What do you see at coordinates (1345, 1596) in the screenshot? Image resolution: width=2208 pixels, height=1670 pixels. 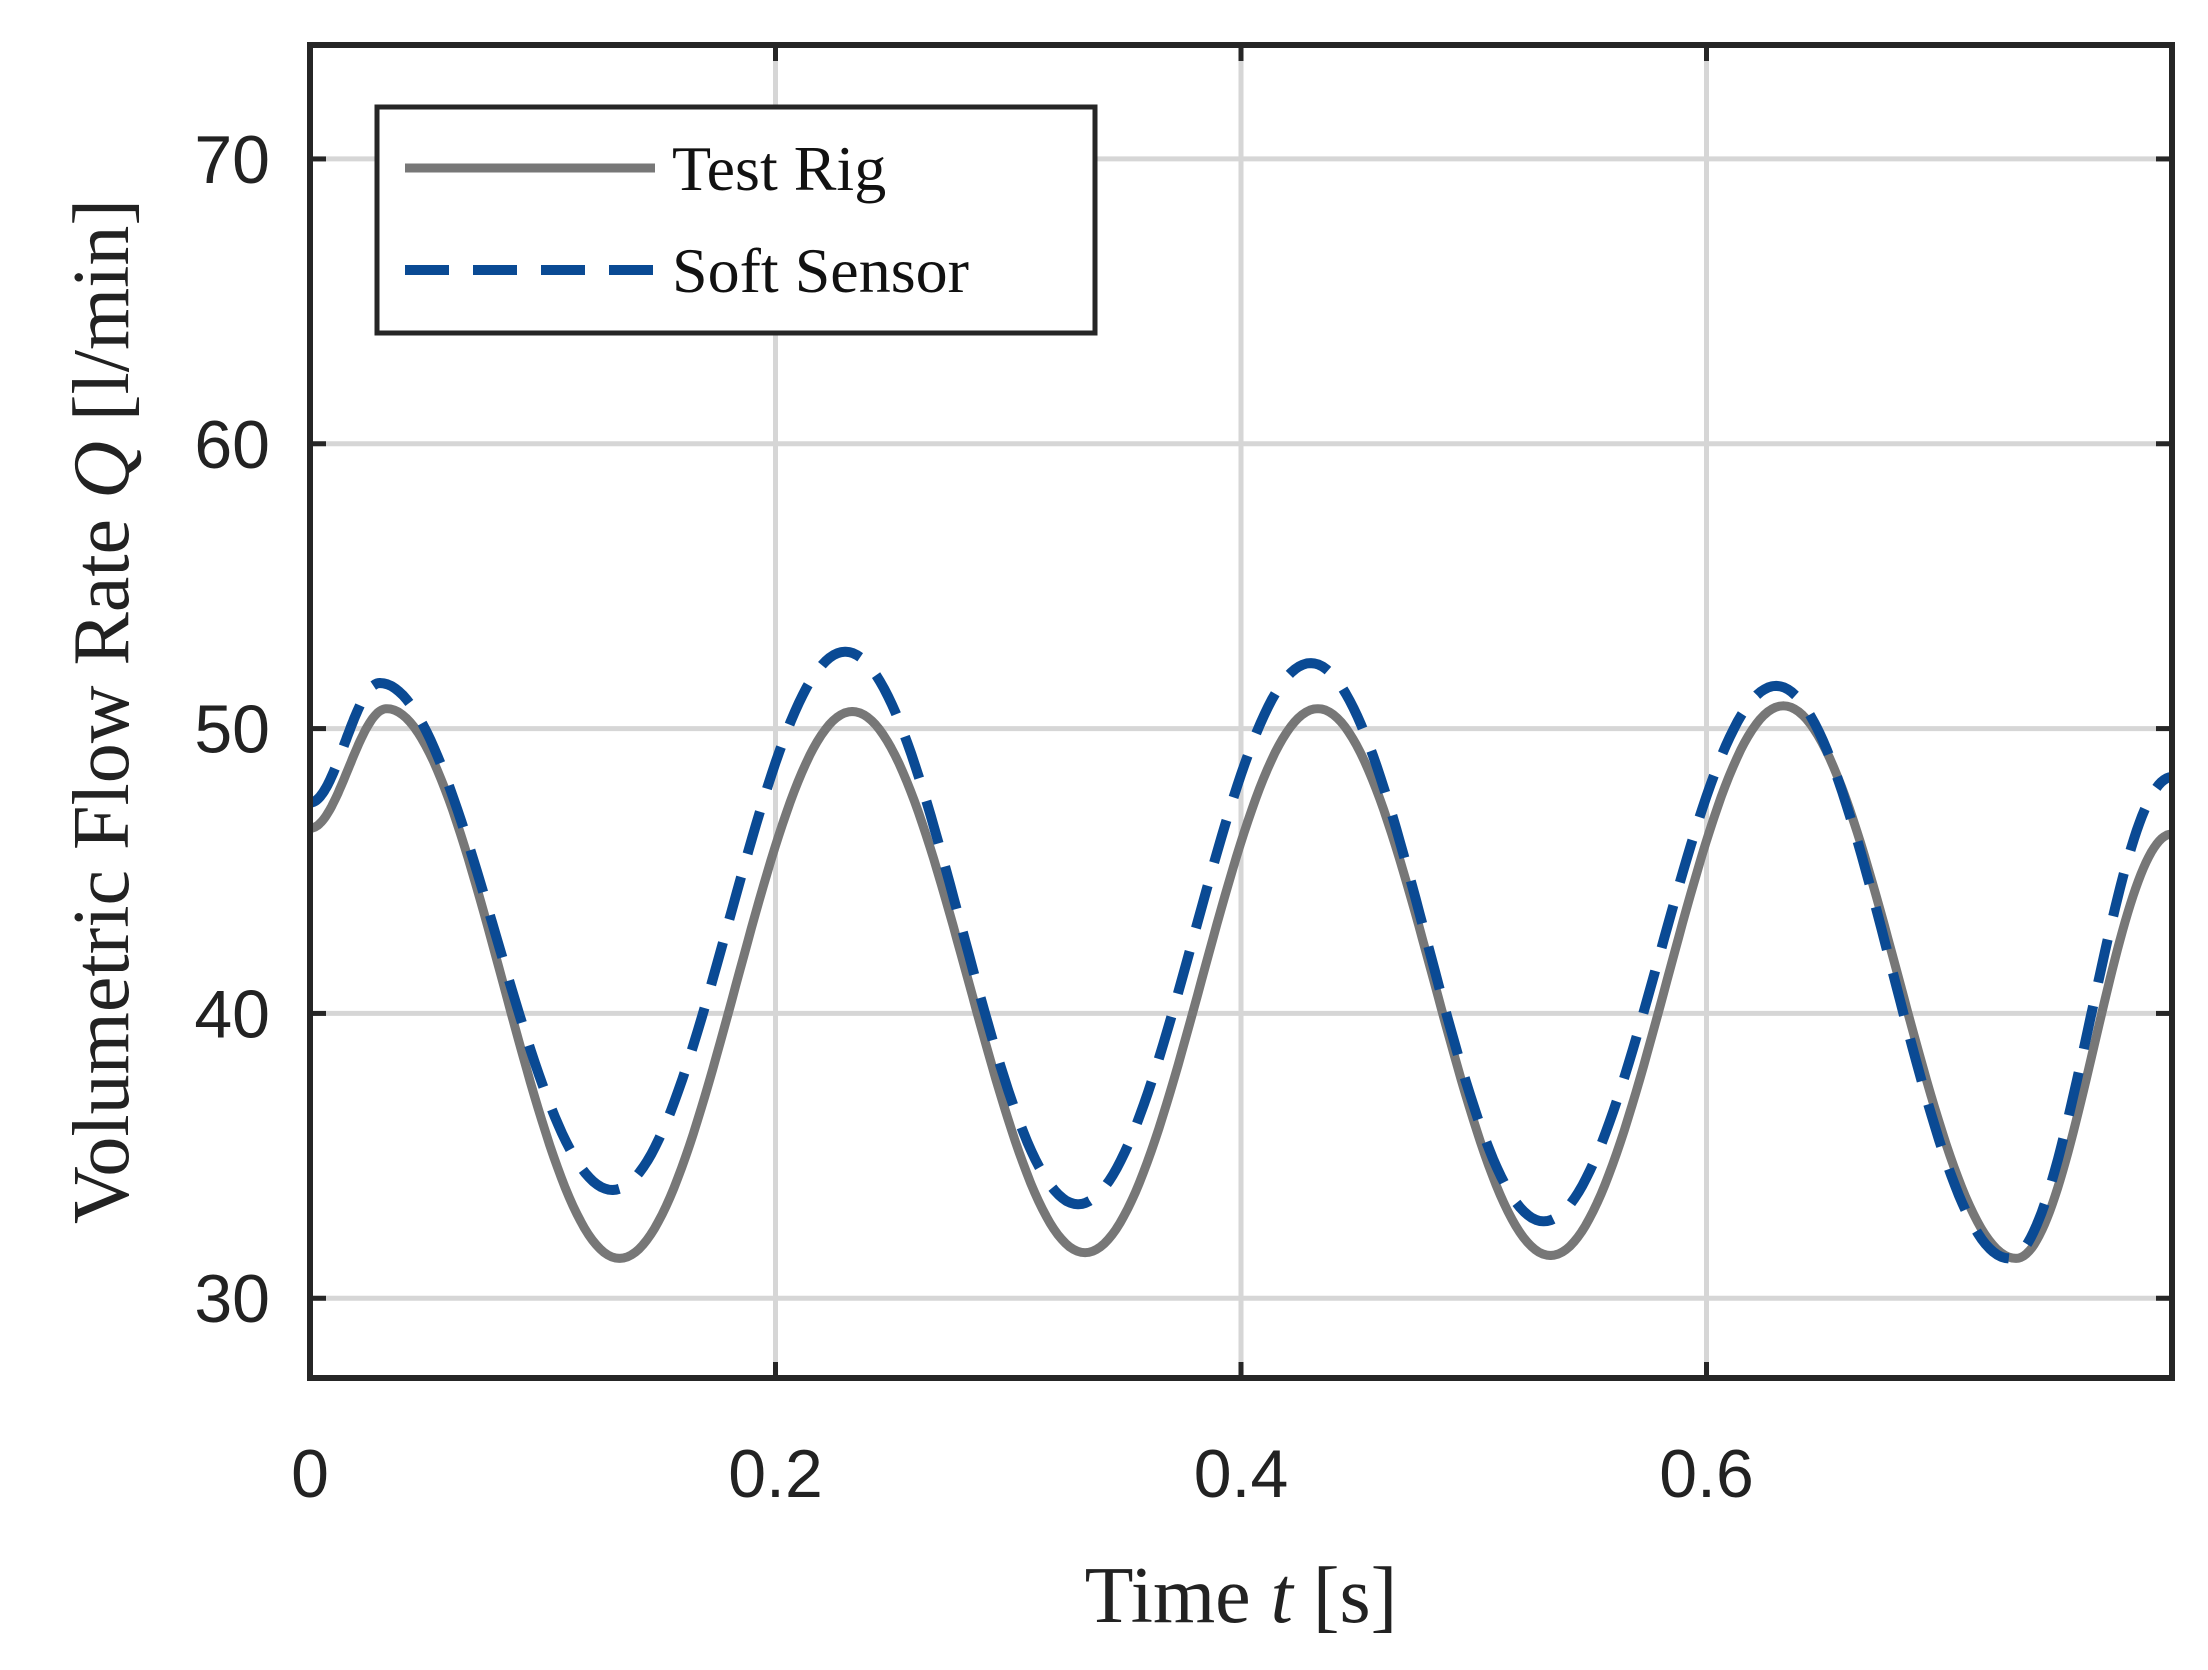 I see `x-axis-title-suffix: [s]` at bounding box center [1345, 1596].